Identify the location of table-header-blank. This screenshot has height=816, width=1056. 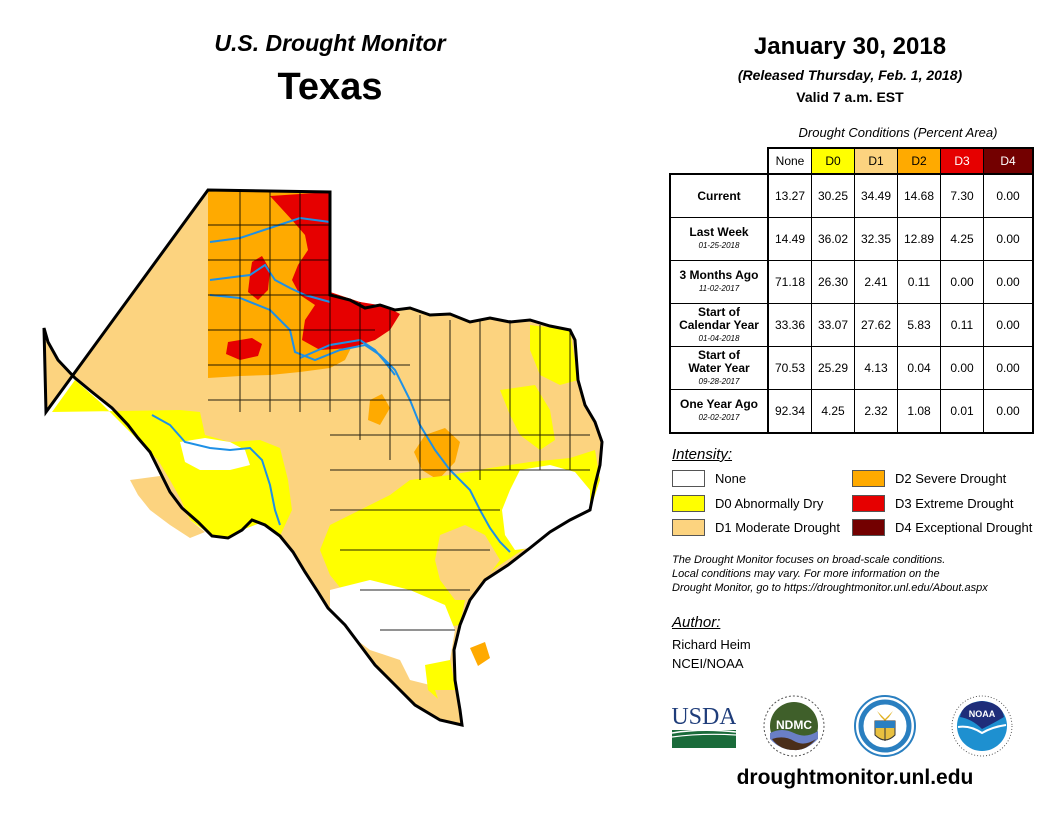
(719, 161).